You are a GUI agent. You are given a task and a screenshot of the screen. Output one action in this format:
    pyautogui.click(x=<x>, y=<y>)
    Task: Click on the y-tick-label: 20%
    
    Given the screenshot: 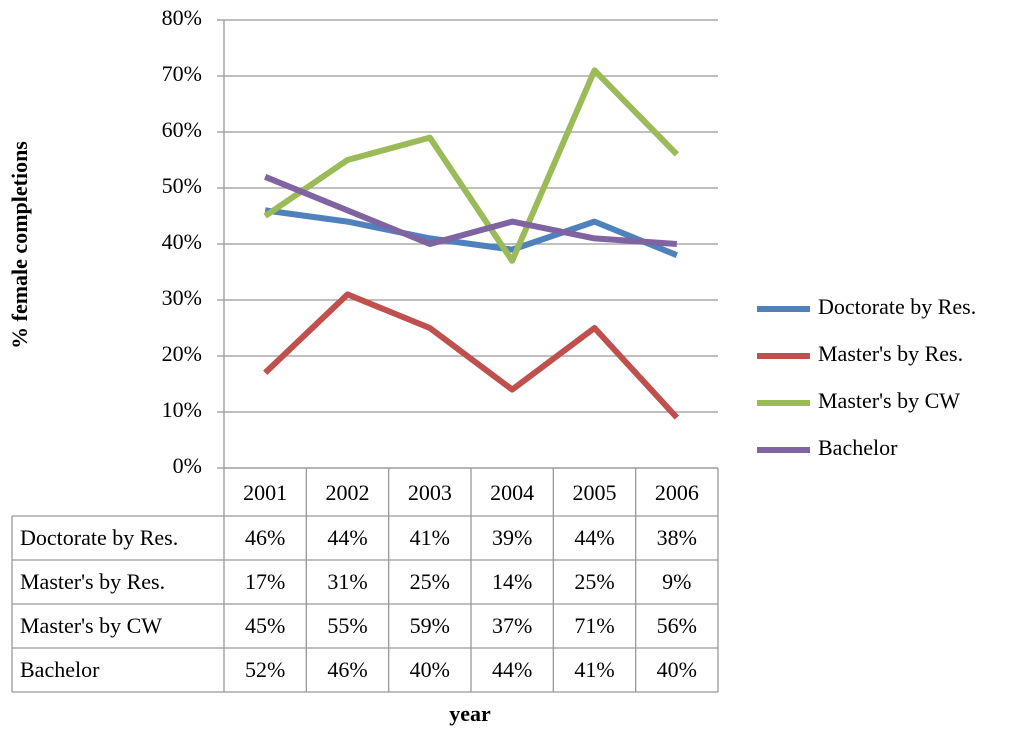 What is the action you would take?
    pyautogui.click(x=182, y=353)
    